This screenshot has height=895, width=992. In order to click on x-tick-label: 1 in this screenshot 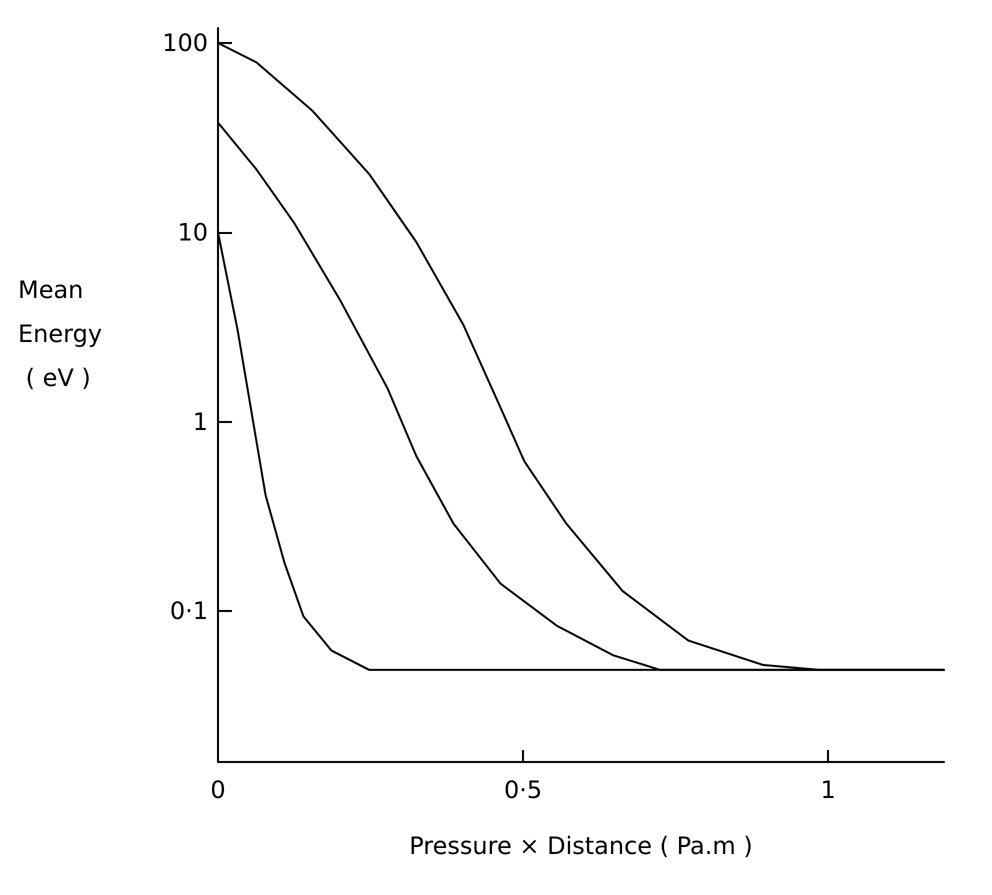, I will do `click(828, 790)`.